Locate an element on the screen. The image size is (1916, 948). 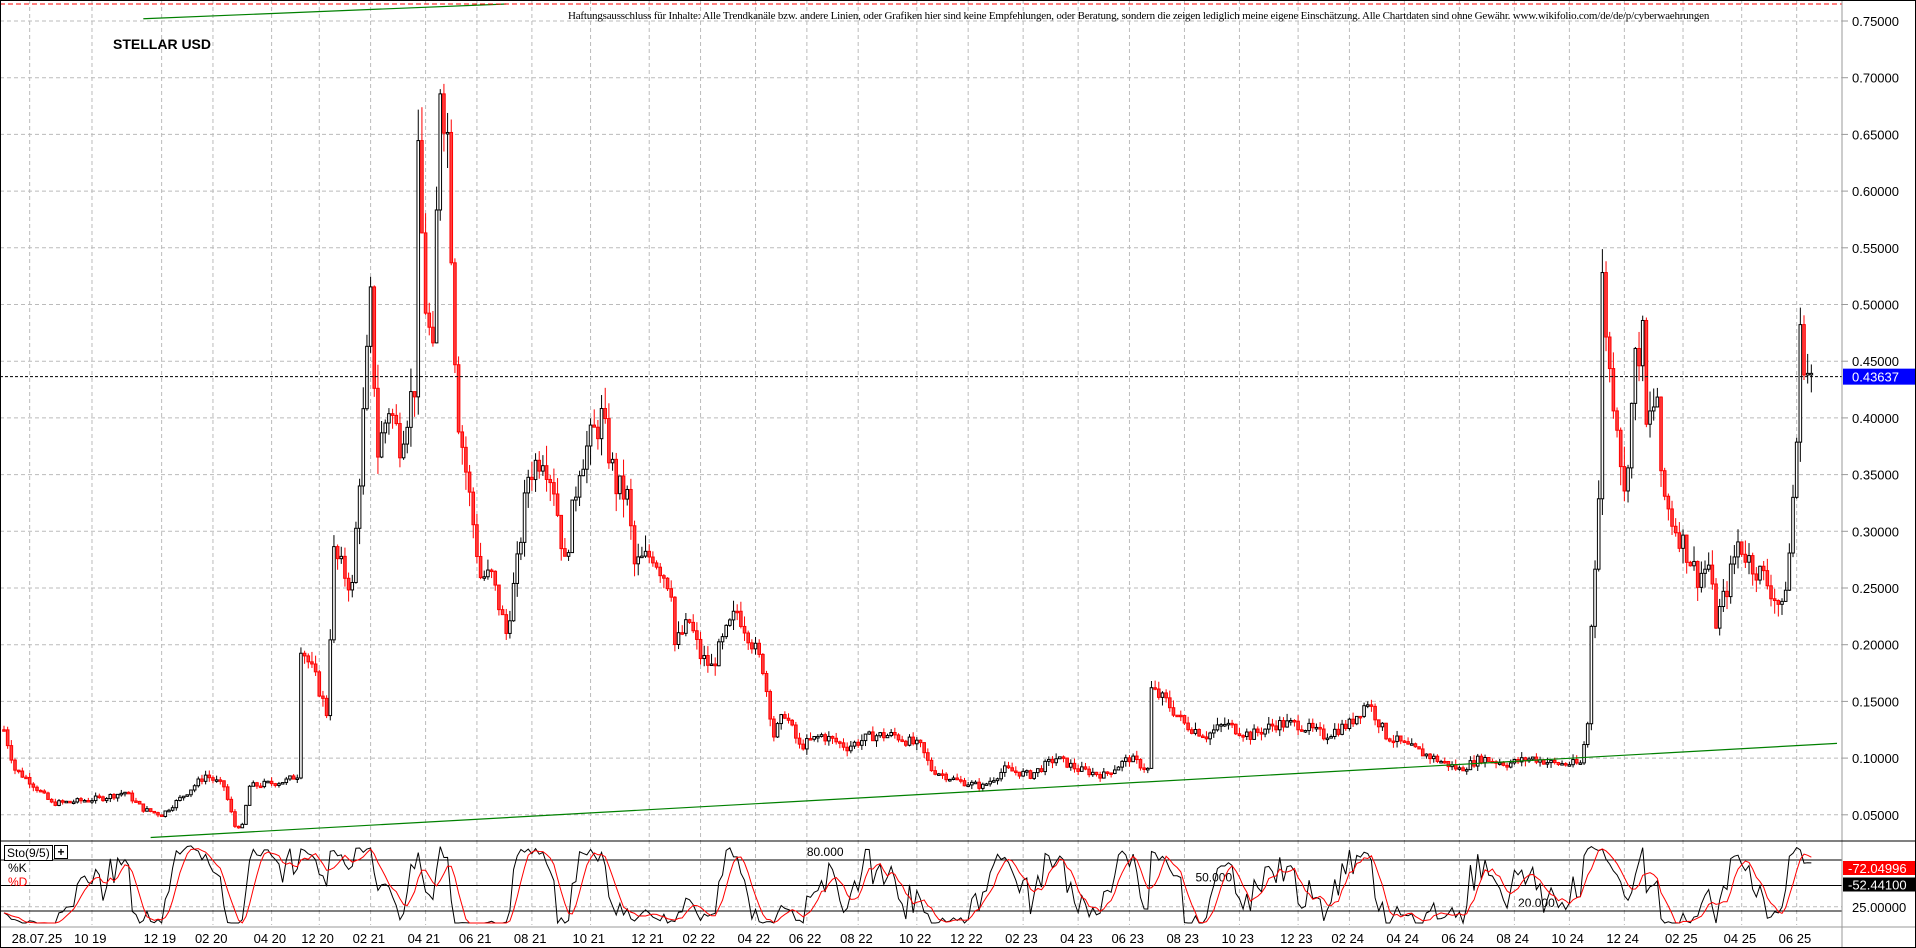
x-tick-label: 12 20 is located at coordinates (317, 938).